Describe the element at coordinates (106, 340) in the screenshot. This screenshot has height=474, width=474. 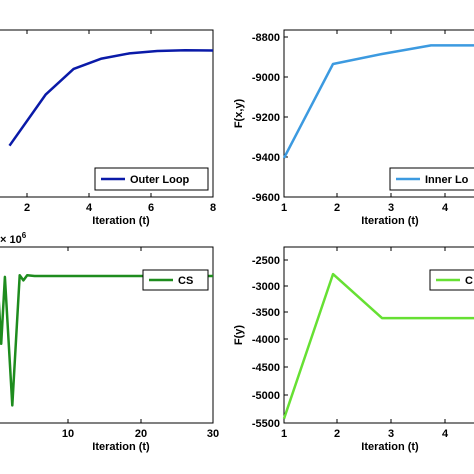
I see `series-line-cs` at that location.